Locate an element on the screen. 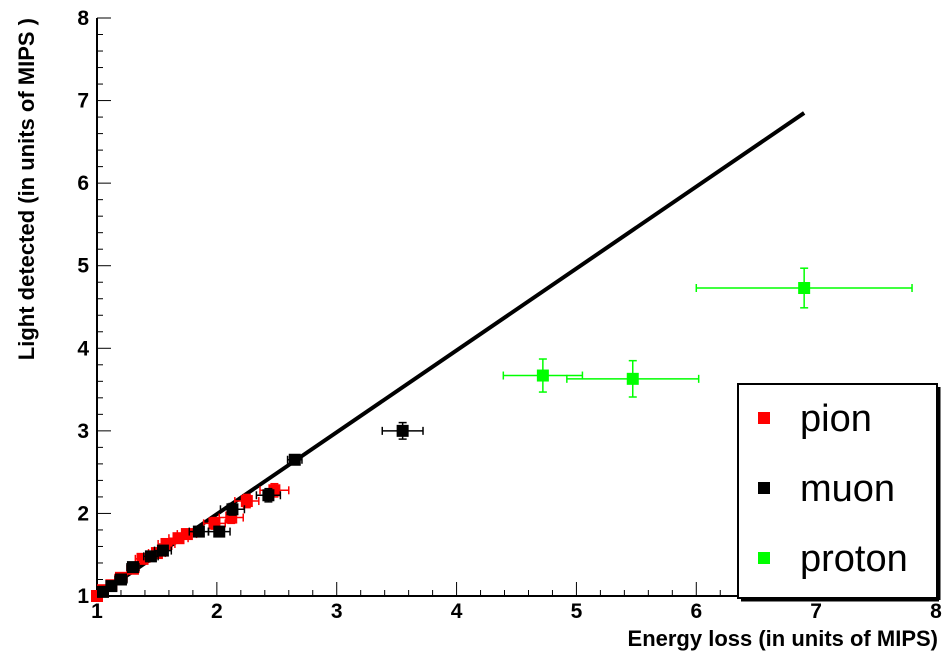 The width and height of the screenshot is (943, 655). x-tick-label: 4 is located at coordinates (457, 611).